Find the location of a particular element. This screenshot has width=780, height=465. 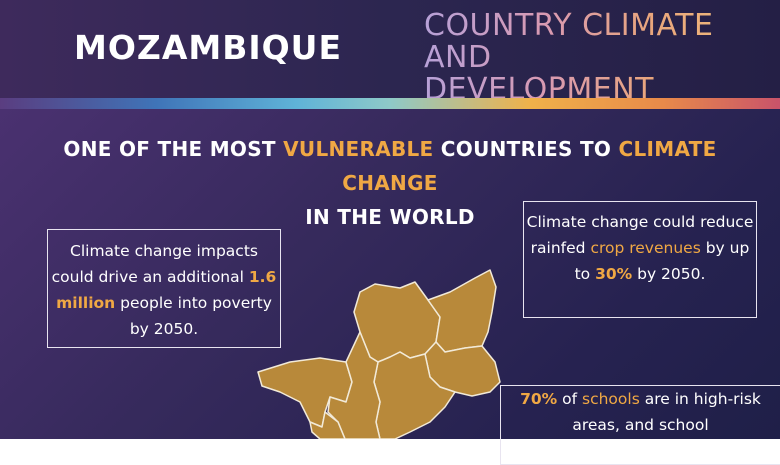

headline-highlight-vulnerable: VULNERABLE is located at coordinates (358, 149).